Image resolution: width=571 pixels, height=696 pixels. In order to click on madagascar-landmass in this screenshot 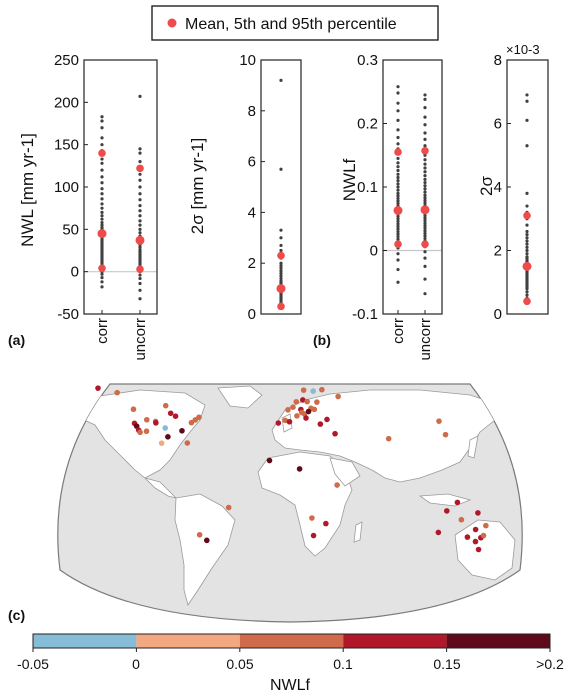, I will do `click(358, 532)`.